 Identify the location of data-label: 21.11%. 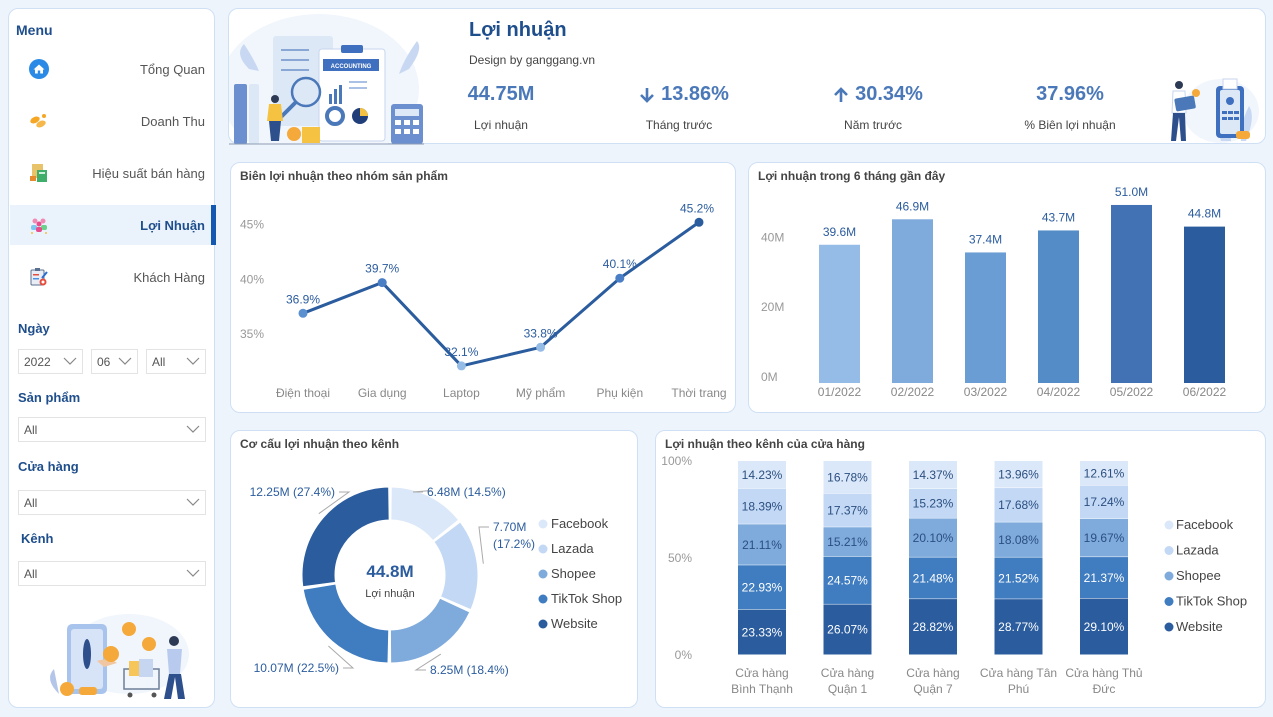
(762, 545).